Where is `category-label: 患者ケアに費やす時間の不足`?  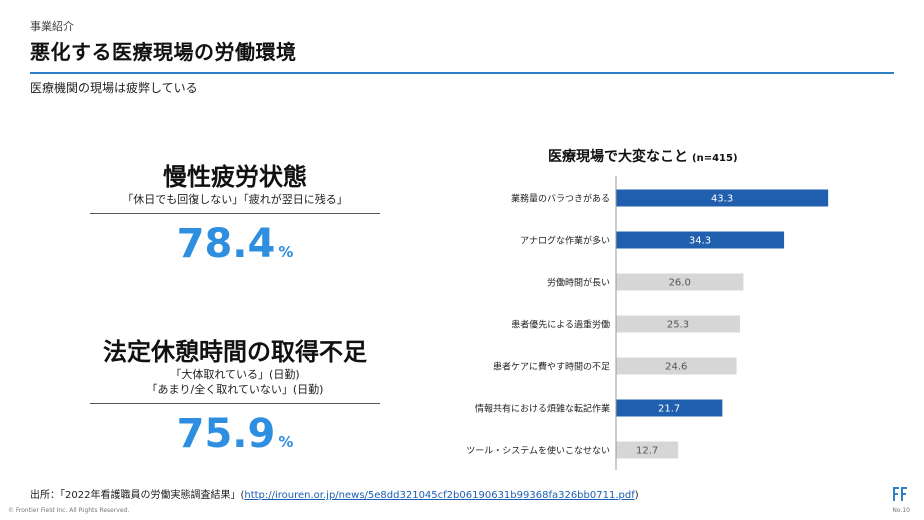 category-label: 患者ケアに費やす時間の不足 is located at coordinates (551, 367).